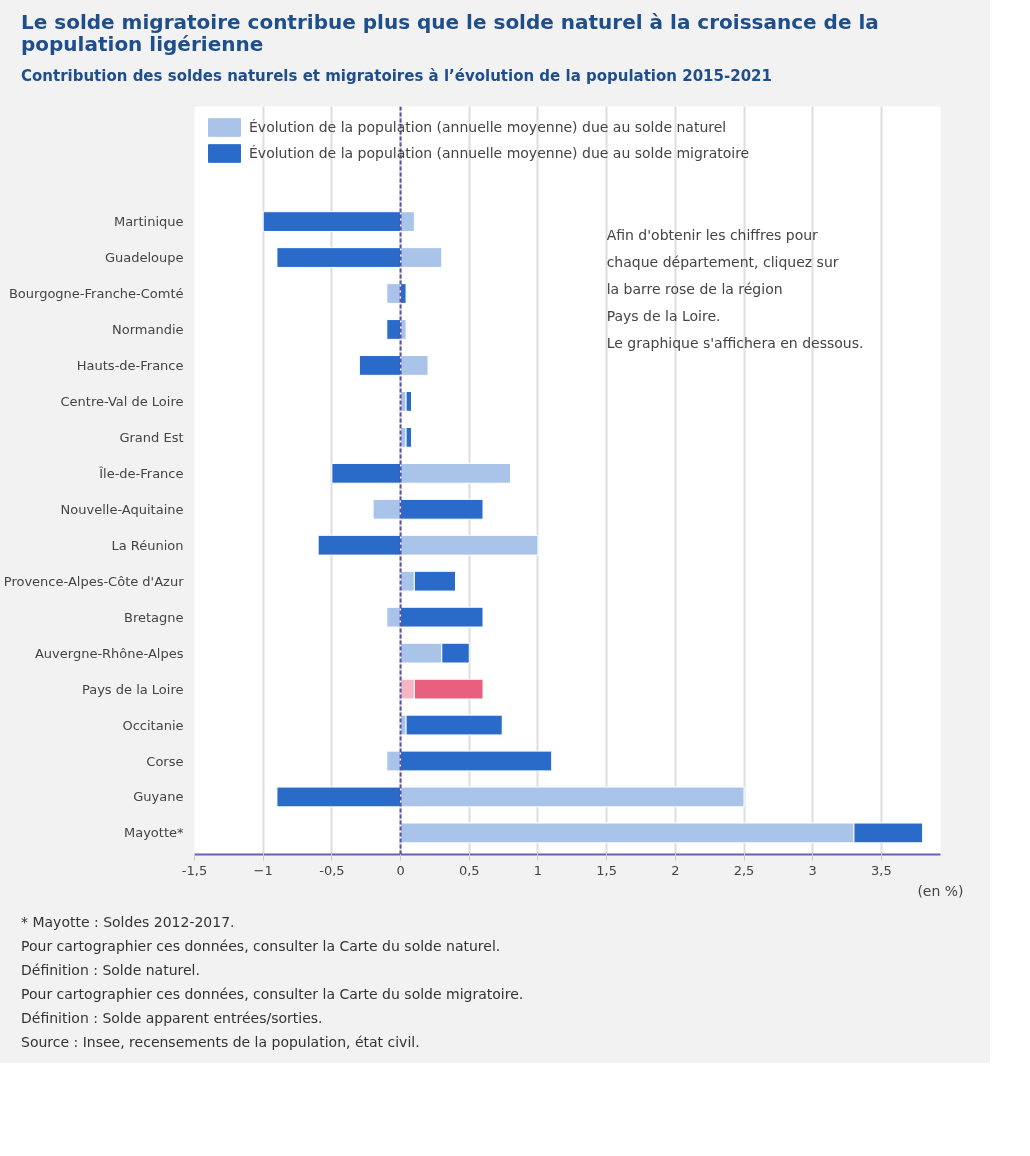 The image size is (1030, 1156). I want to click on text: Pour cartographier ces données, consulter la Carte du solde migratoire., so click(272, 994).